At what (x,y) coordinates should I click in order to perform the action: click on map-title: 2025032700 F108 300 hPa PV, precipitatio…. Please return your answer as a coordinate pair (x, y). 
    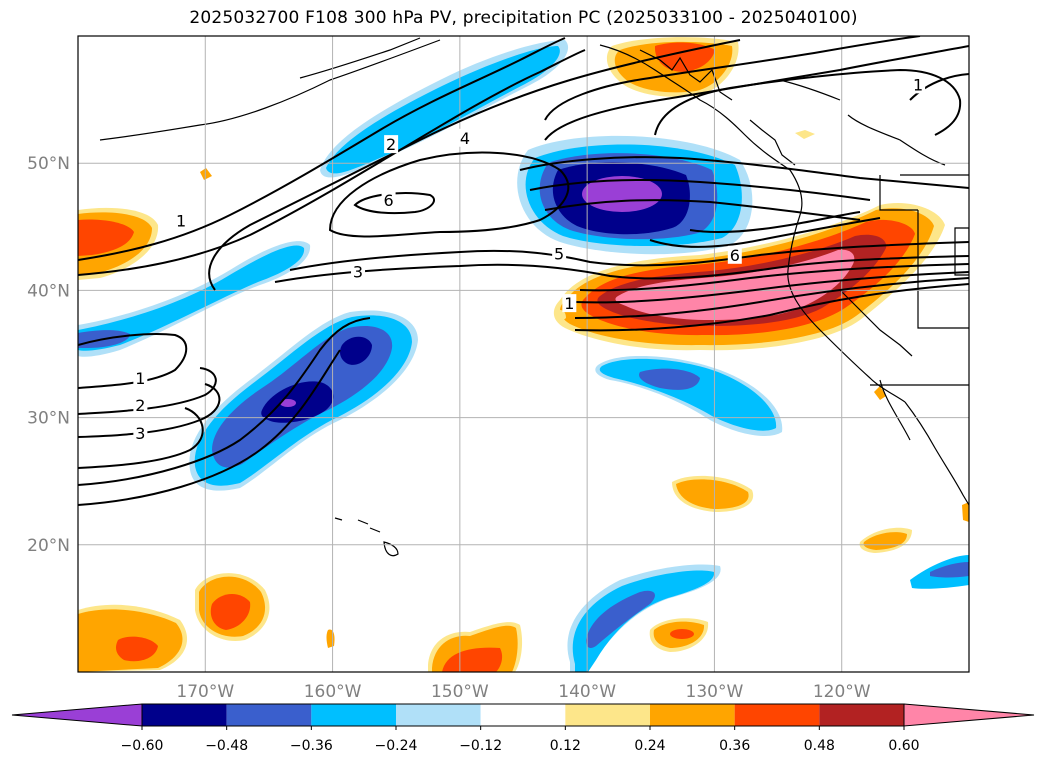
    Looking at the image, I should click on (523, 18).